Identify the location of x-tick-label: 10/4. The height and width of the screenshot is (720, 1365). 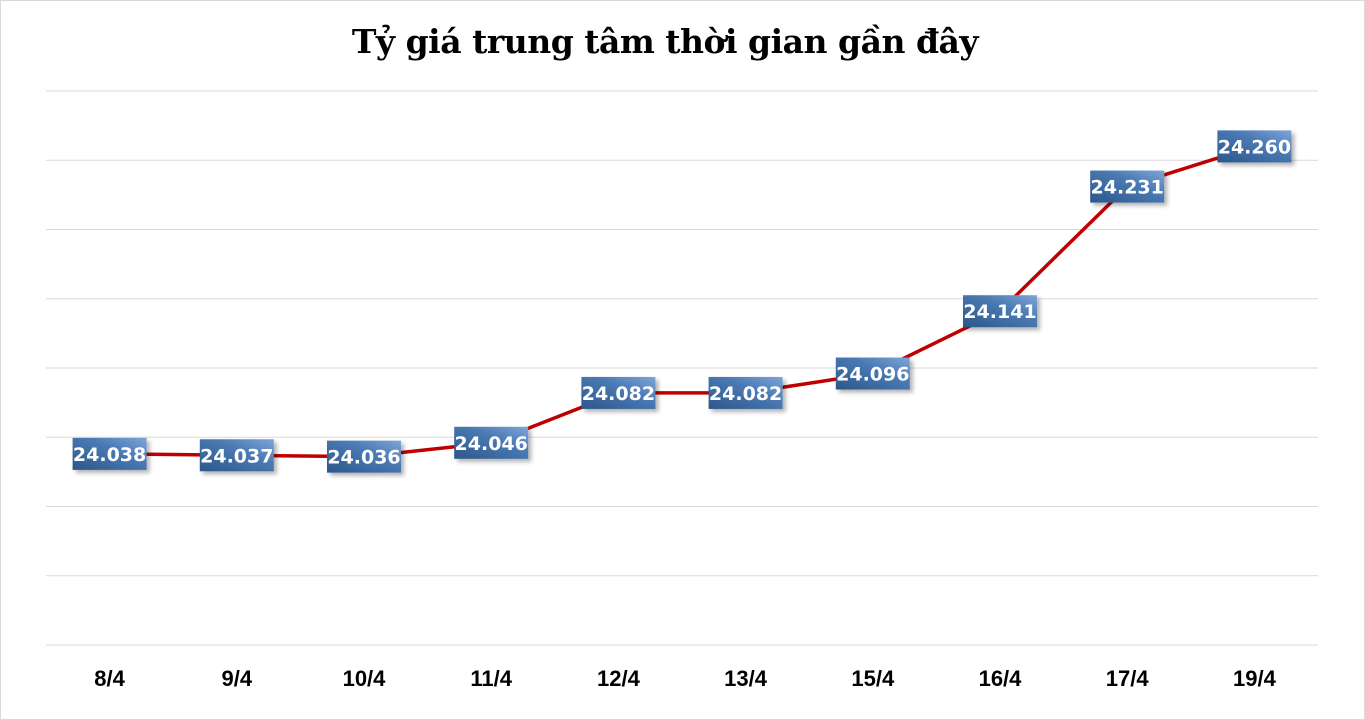
(365, 678).